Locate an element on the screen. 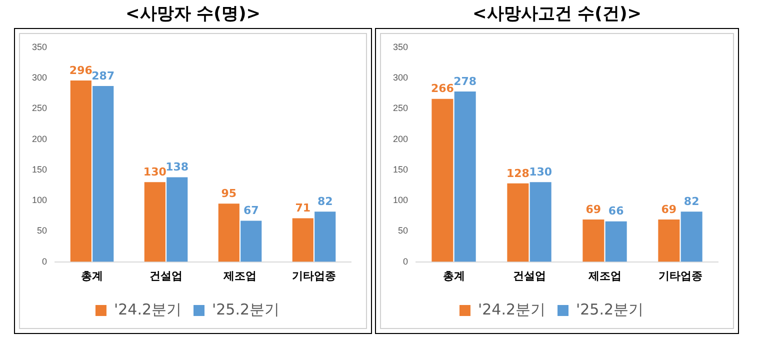 This screenshot has height=344, width=760. data-label: 266 is located at coordinates (442, 89).